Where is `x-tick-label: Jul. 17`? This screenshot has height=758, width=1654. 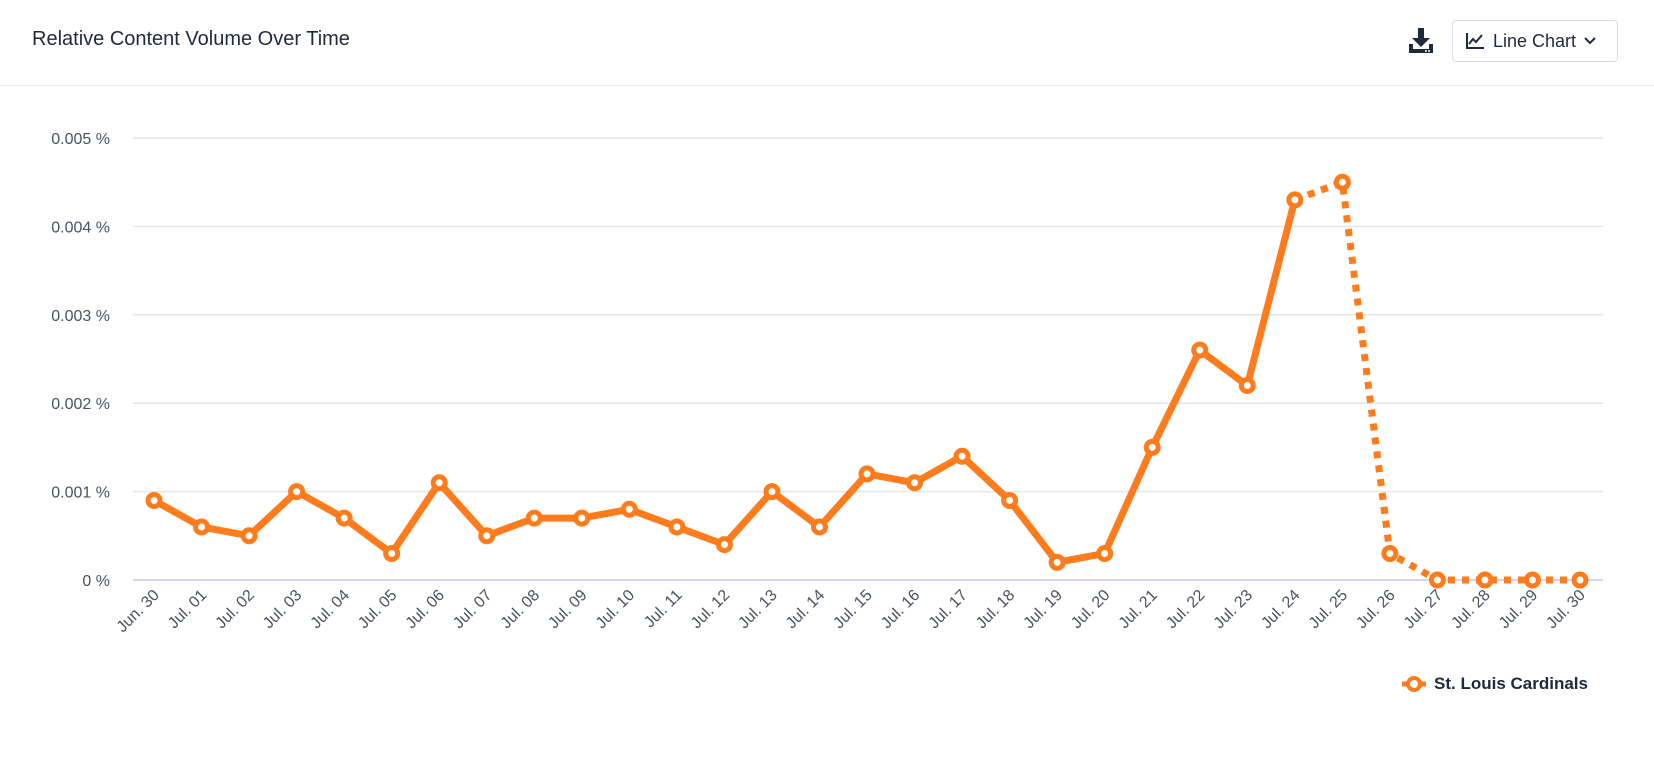
x-tick-label: Jul. 17 is located at coordinates (948, 609).